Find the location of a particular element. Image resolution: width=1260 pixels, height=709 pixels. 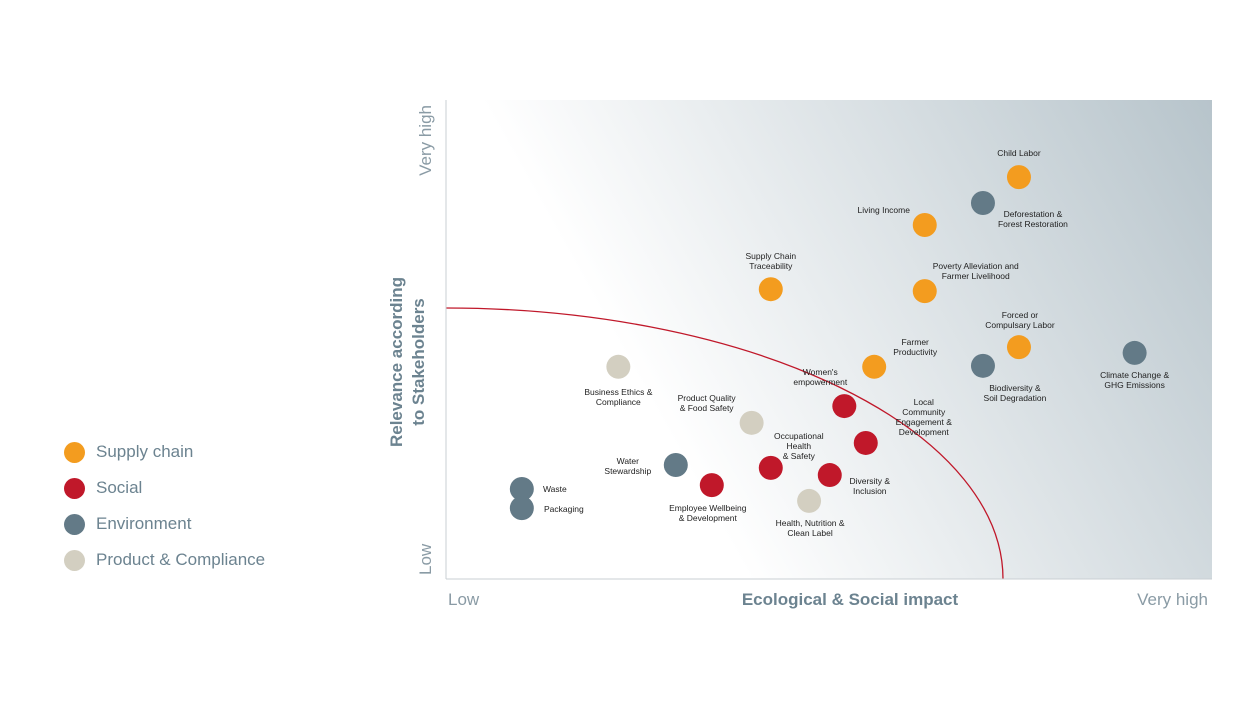

x-axis-title: Ecological & Social impact is located at coordinates (850, 599).